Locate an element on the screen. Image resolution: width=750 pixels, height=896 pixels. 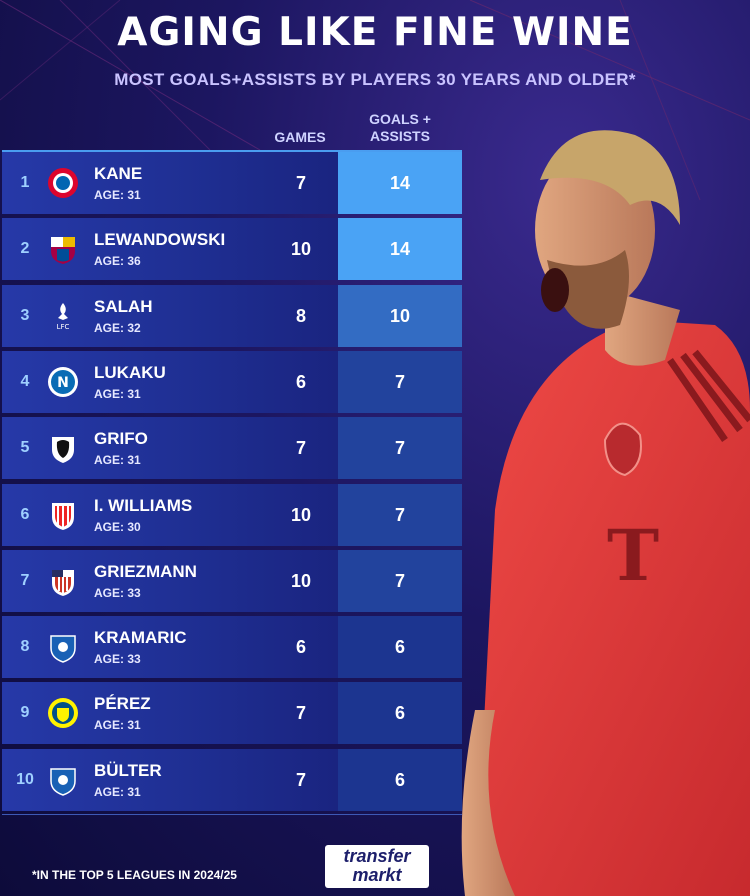
rank-number: 2 is located at coordinates (25, 249).